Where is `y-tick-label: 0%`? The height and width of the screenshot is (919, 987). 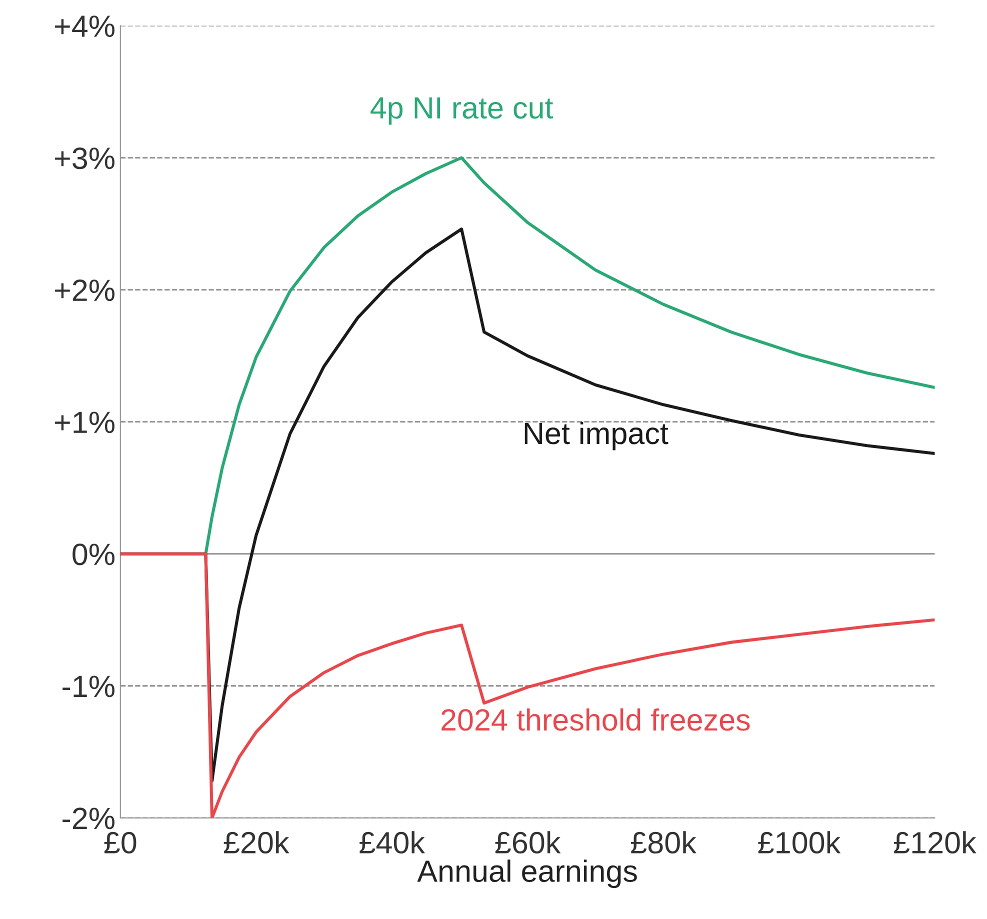
y-tick-label: 0% is located at coordinates (93, 555).